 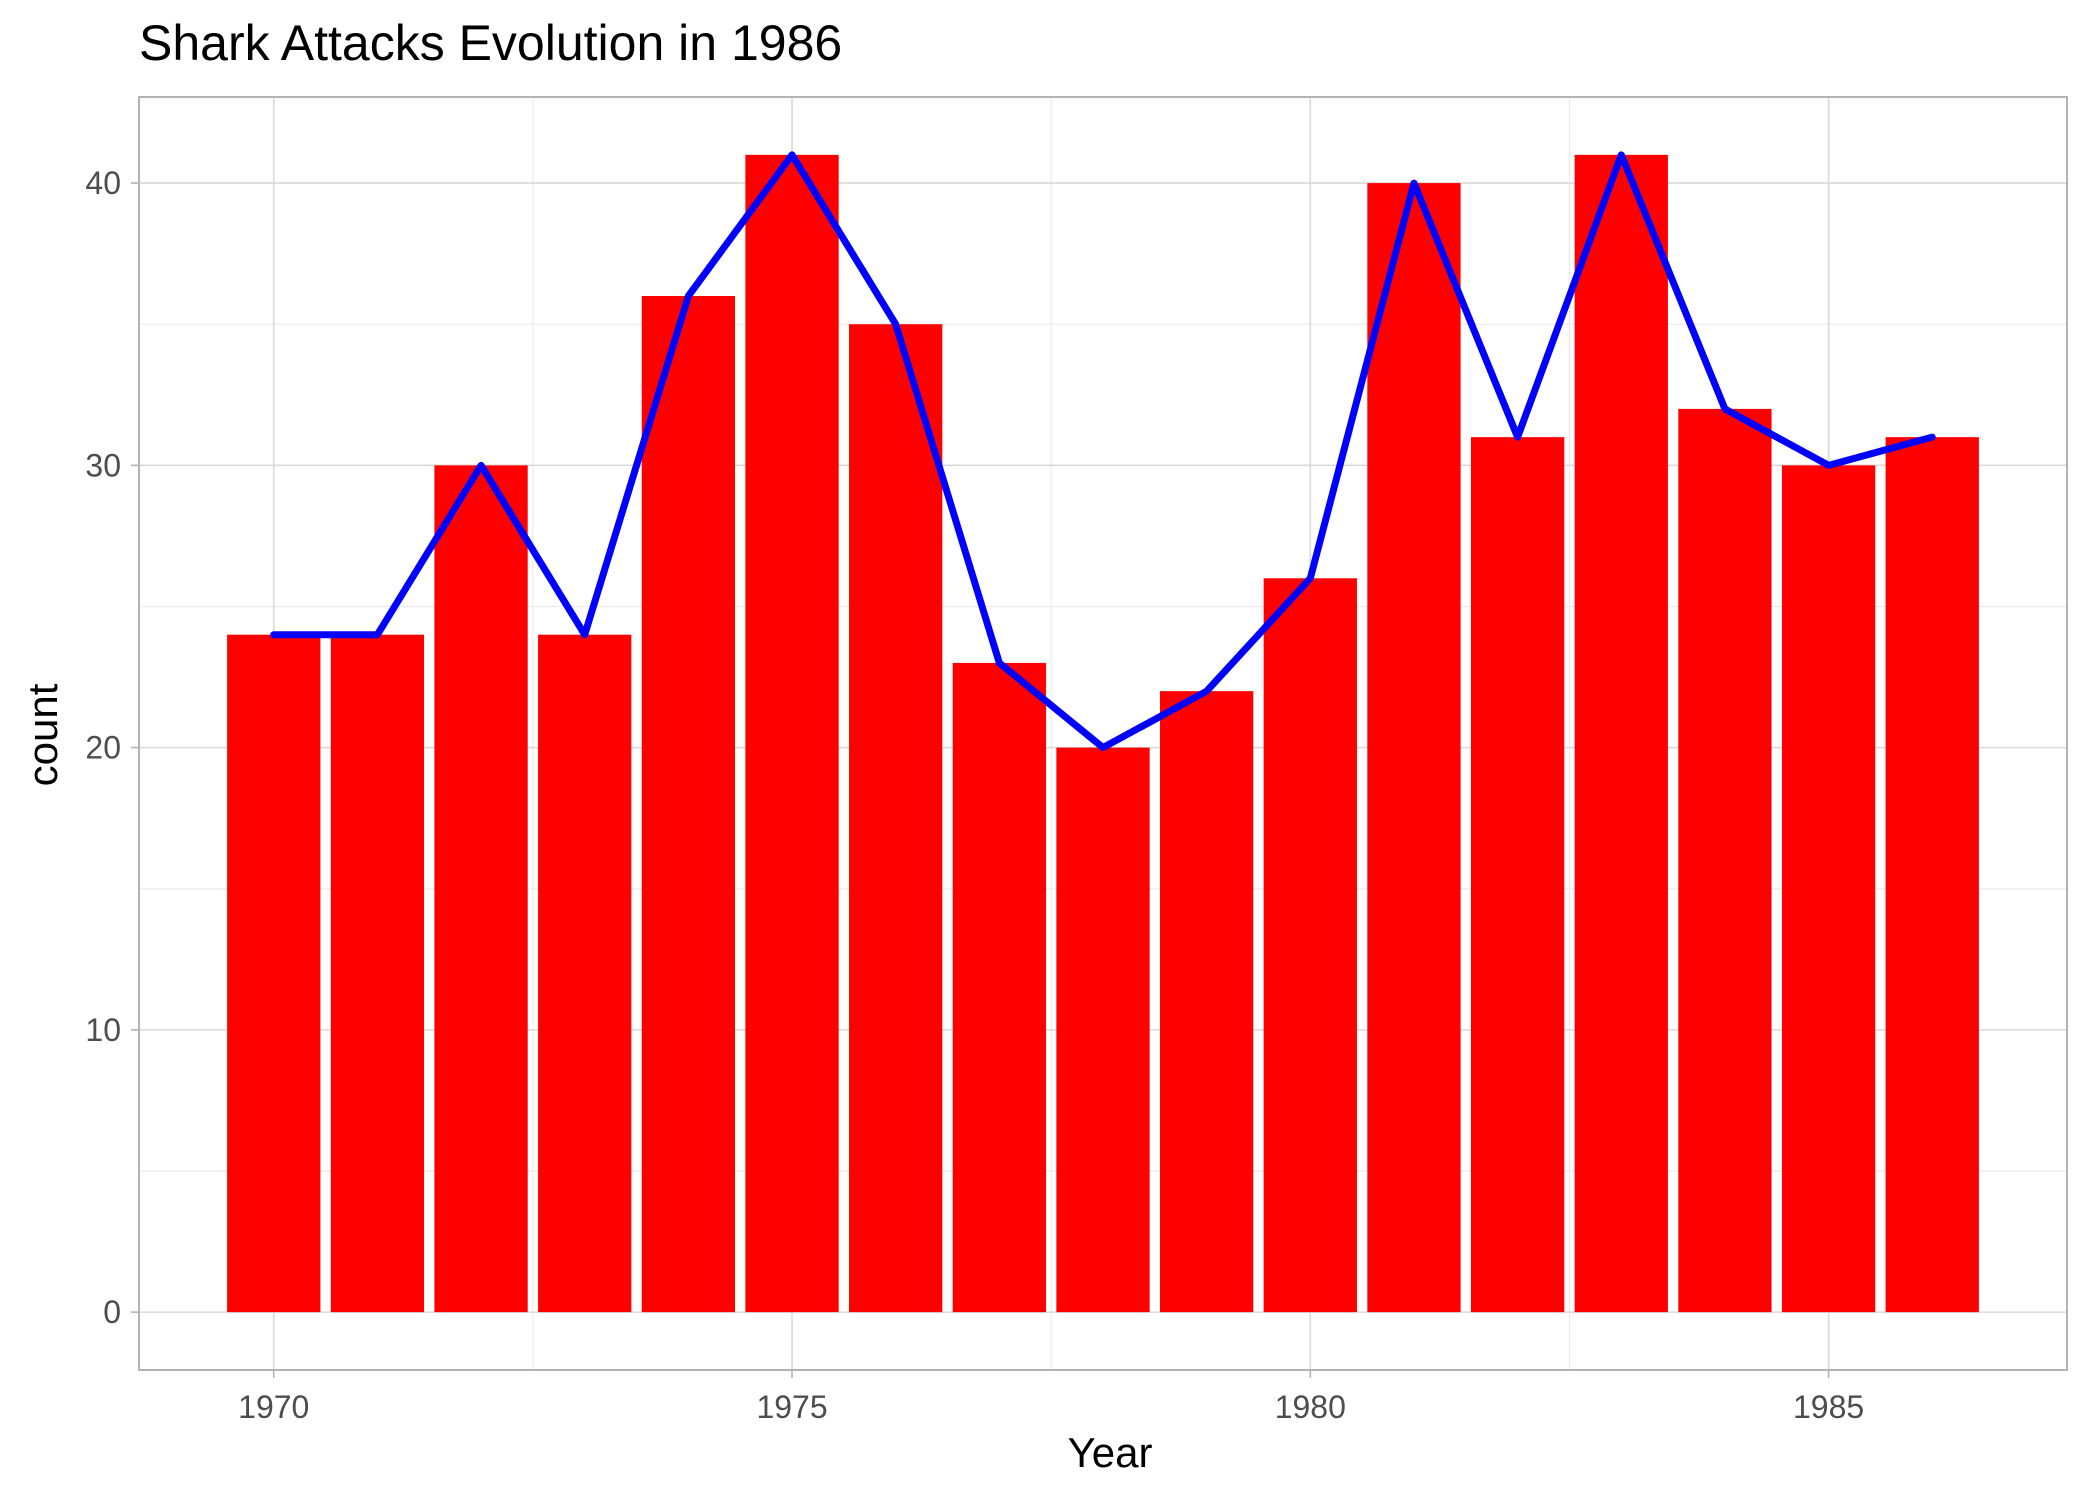 I want to click on bar-1975, so click(x=792, y=733).